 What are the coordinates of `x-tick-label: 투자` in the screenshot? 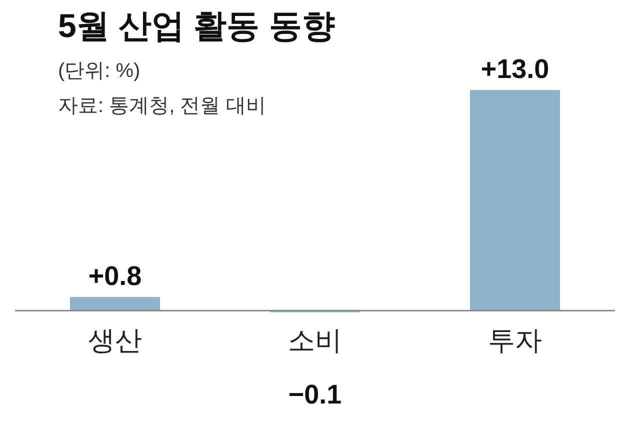 It's located at (515, 340).